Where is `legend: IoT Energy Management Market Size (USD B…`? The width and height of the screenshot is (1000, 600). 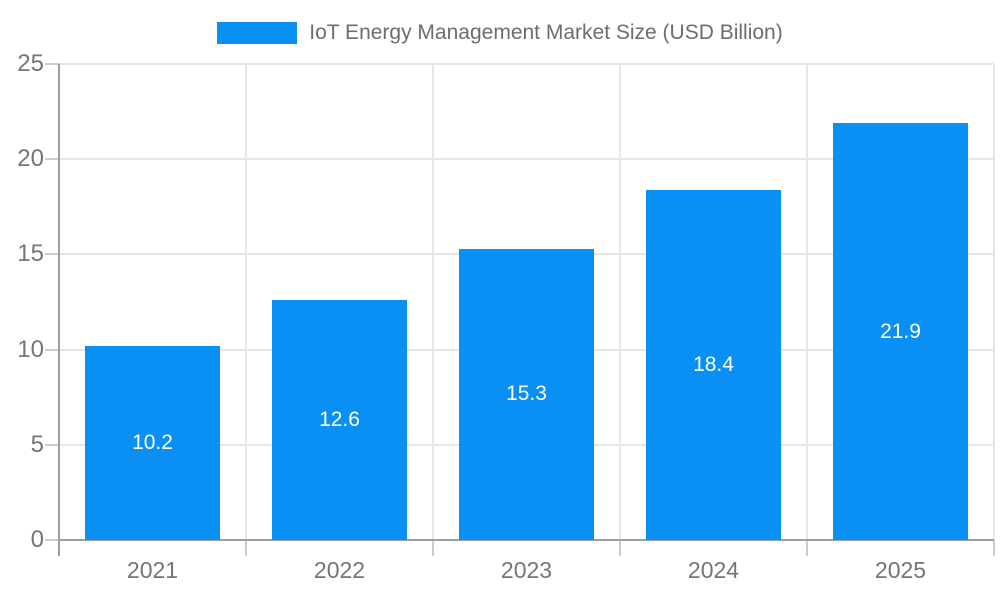 legend: IoT Energy Management Market Size (USD B… is located at coordinates (500, 33).